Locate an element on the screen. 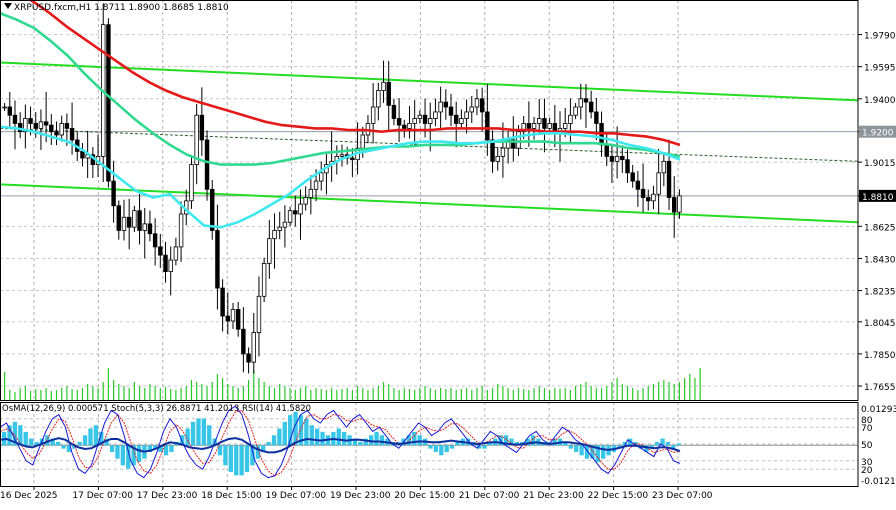  osc-tick-label: 20 is located at coordinates (867, 471).